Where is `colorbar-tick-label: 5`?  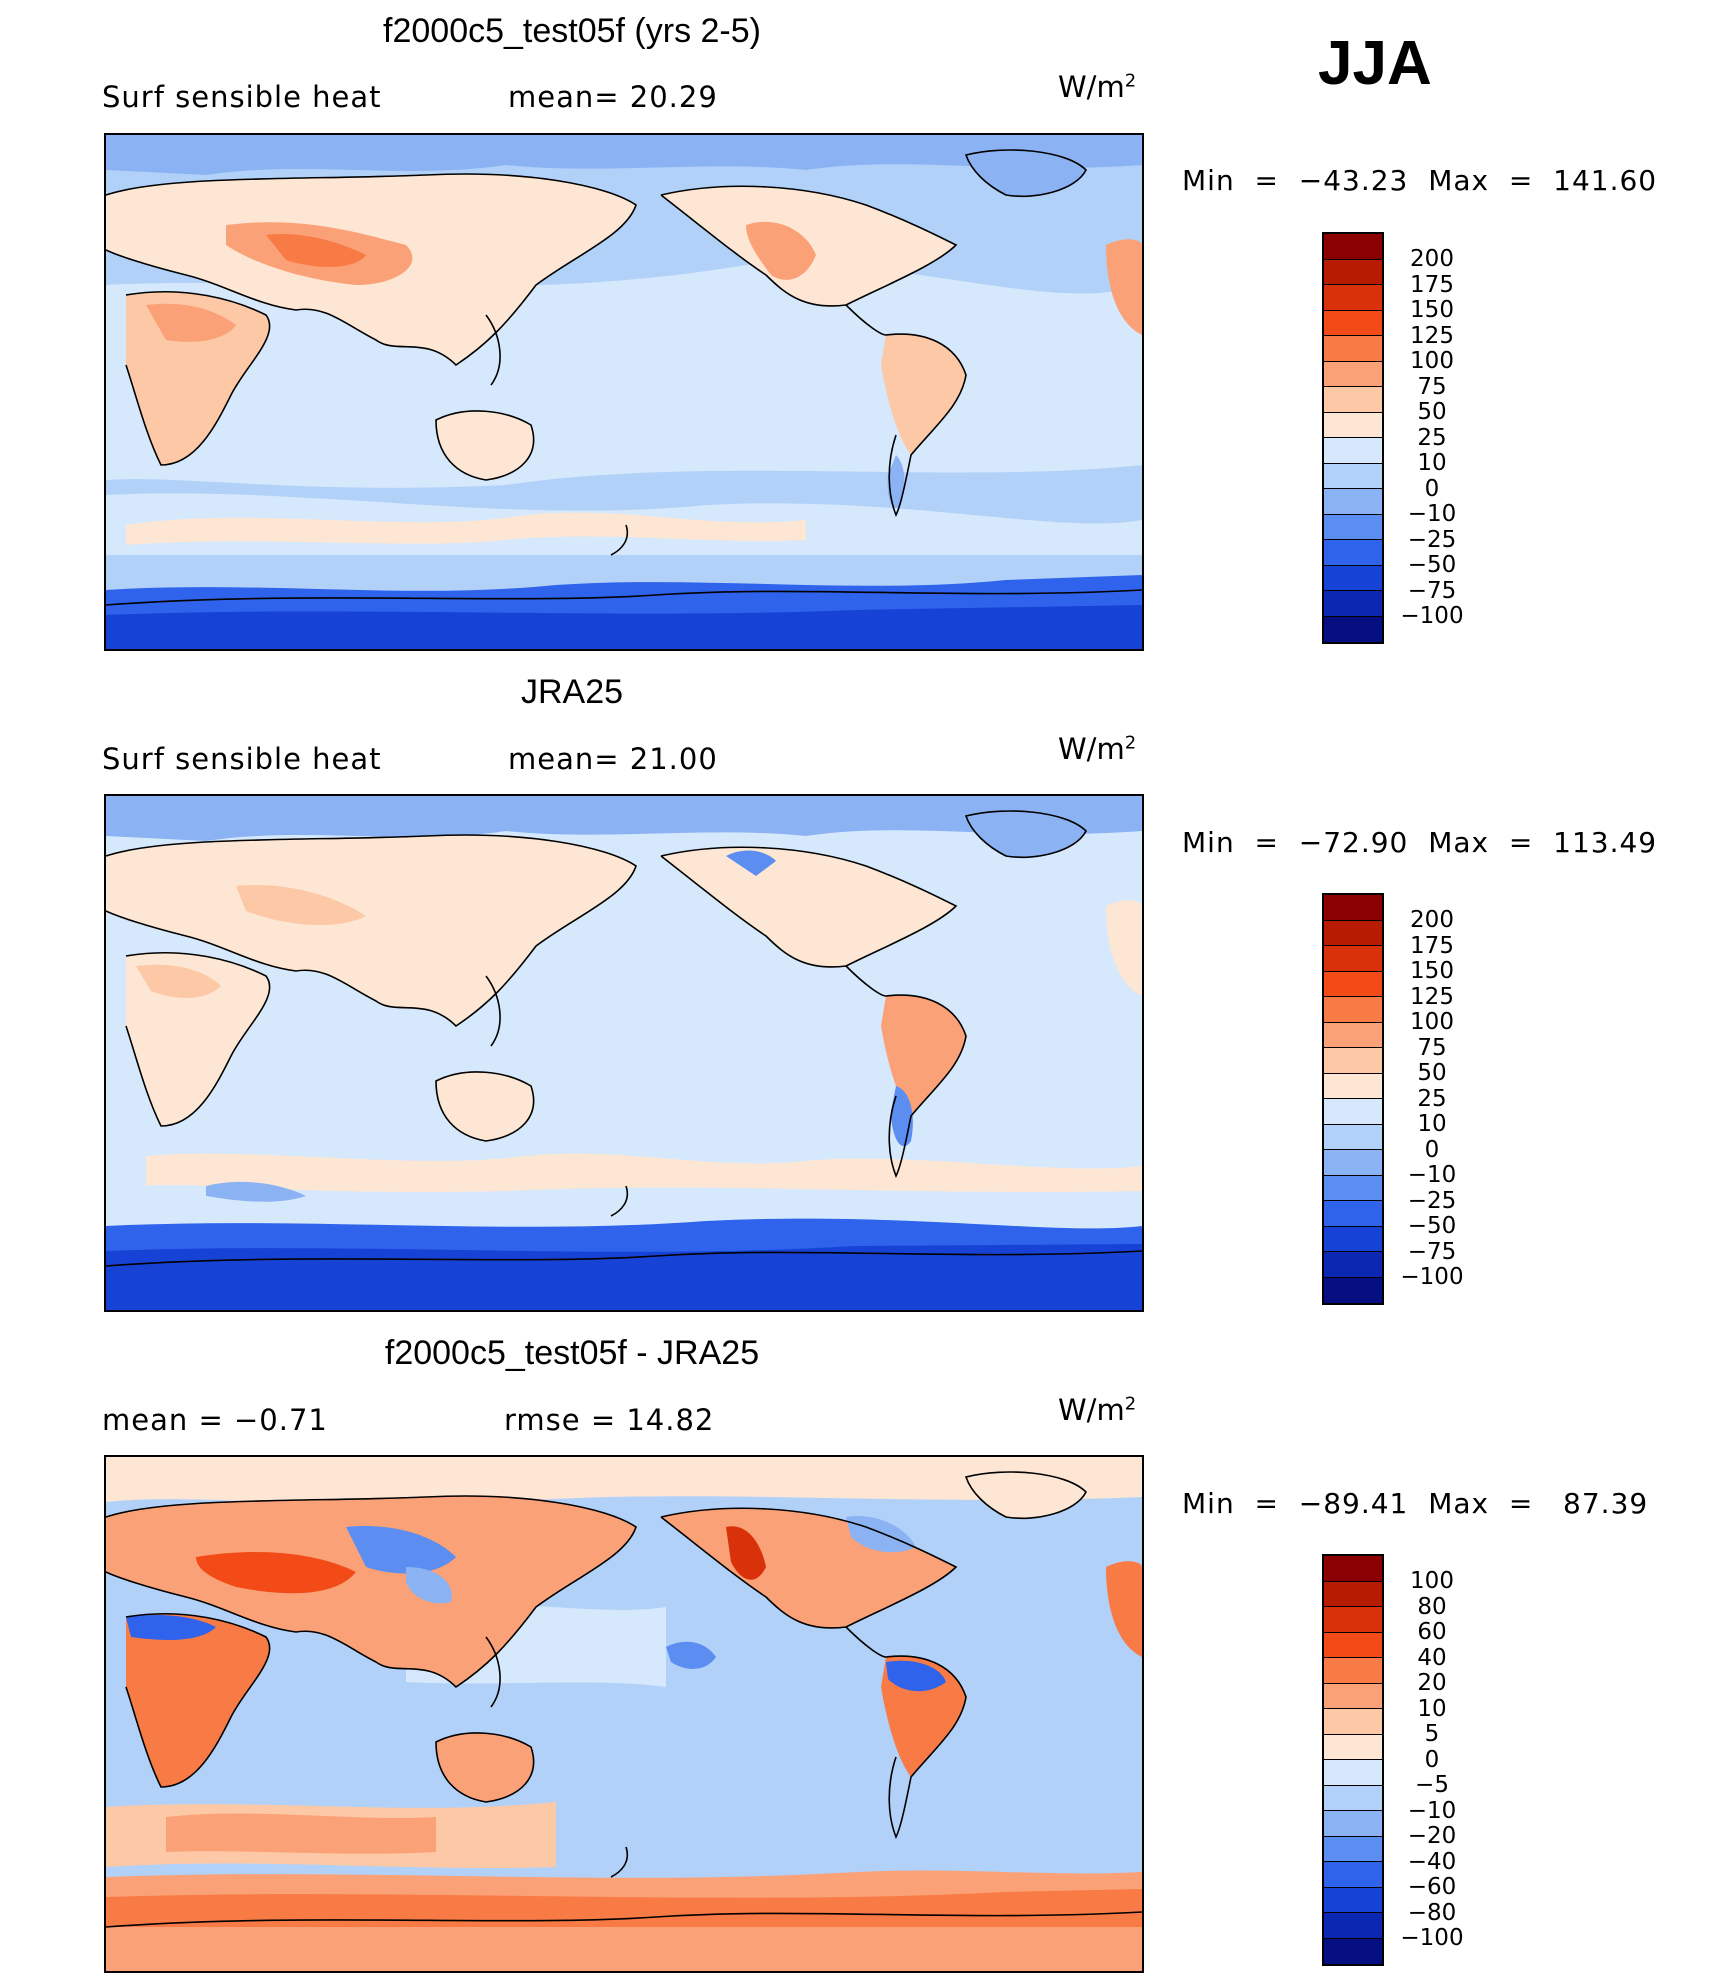
colorbar-tick-label: 5 is located at coordinates (1432, 1734).